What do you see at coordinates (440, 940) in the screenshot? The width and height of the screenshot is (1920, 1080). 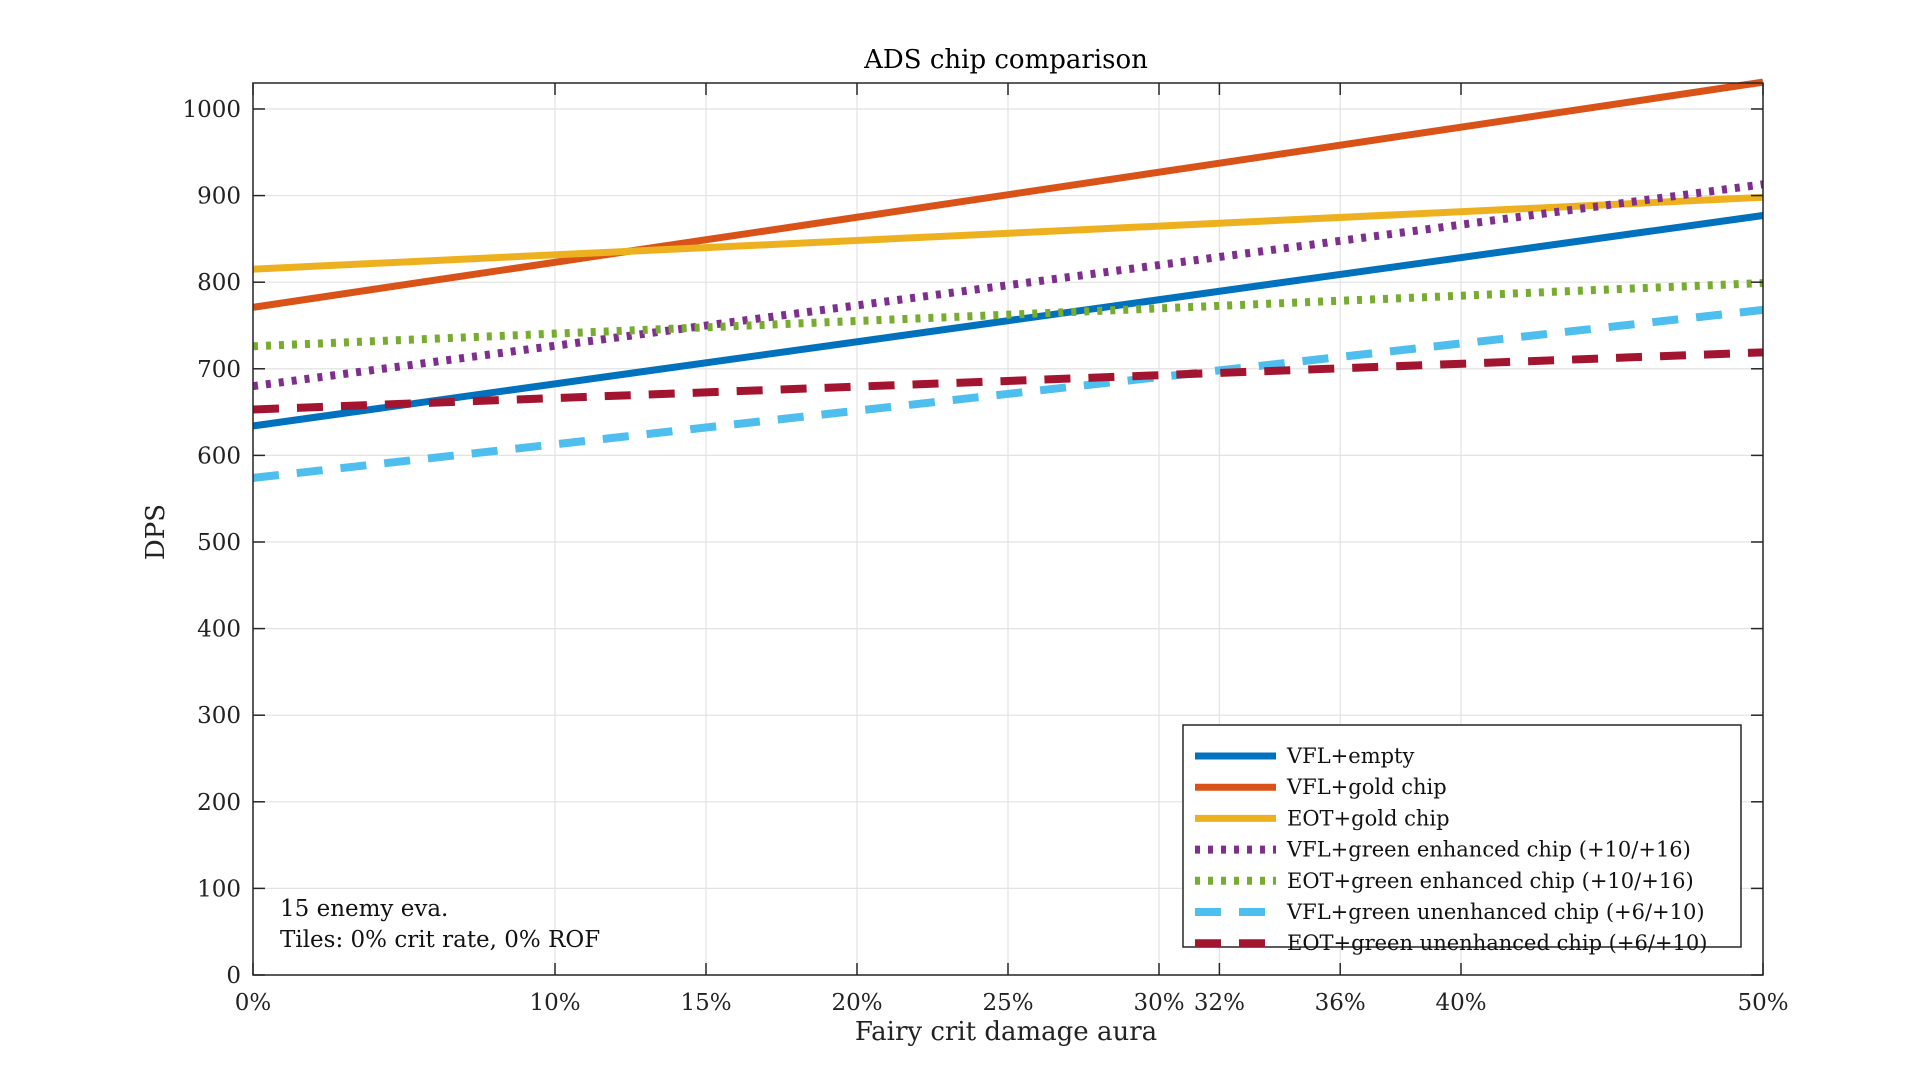 I see `annotation-tiles: Tiles: 0% crit rate, 0% ROF` at bounding box center [440, 940].